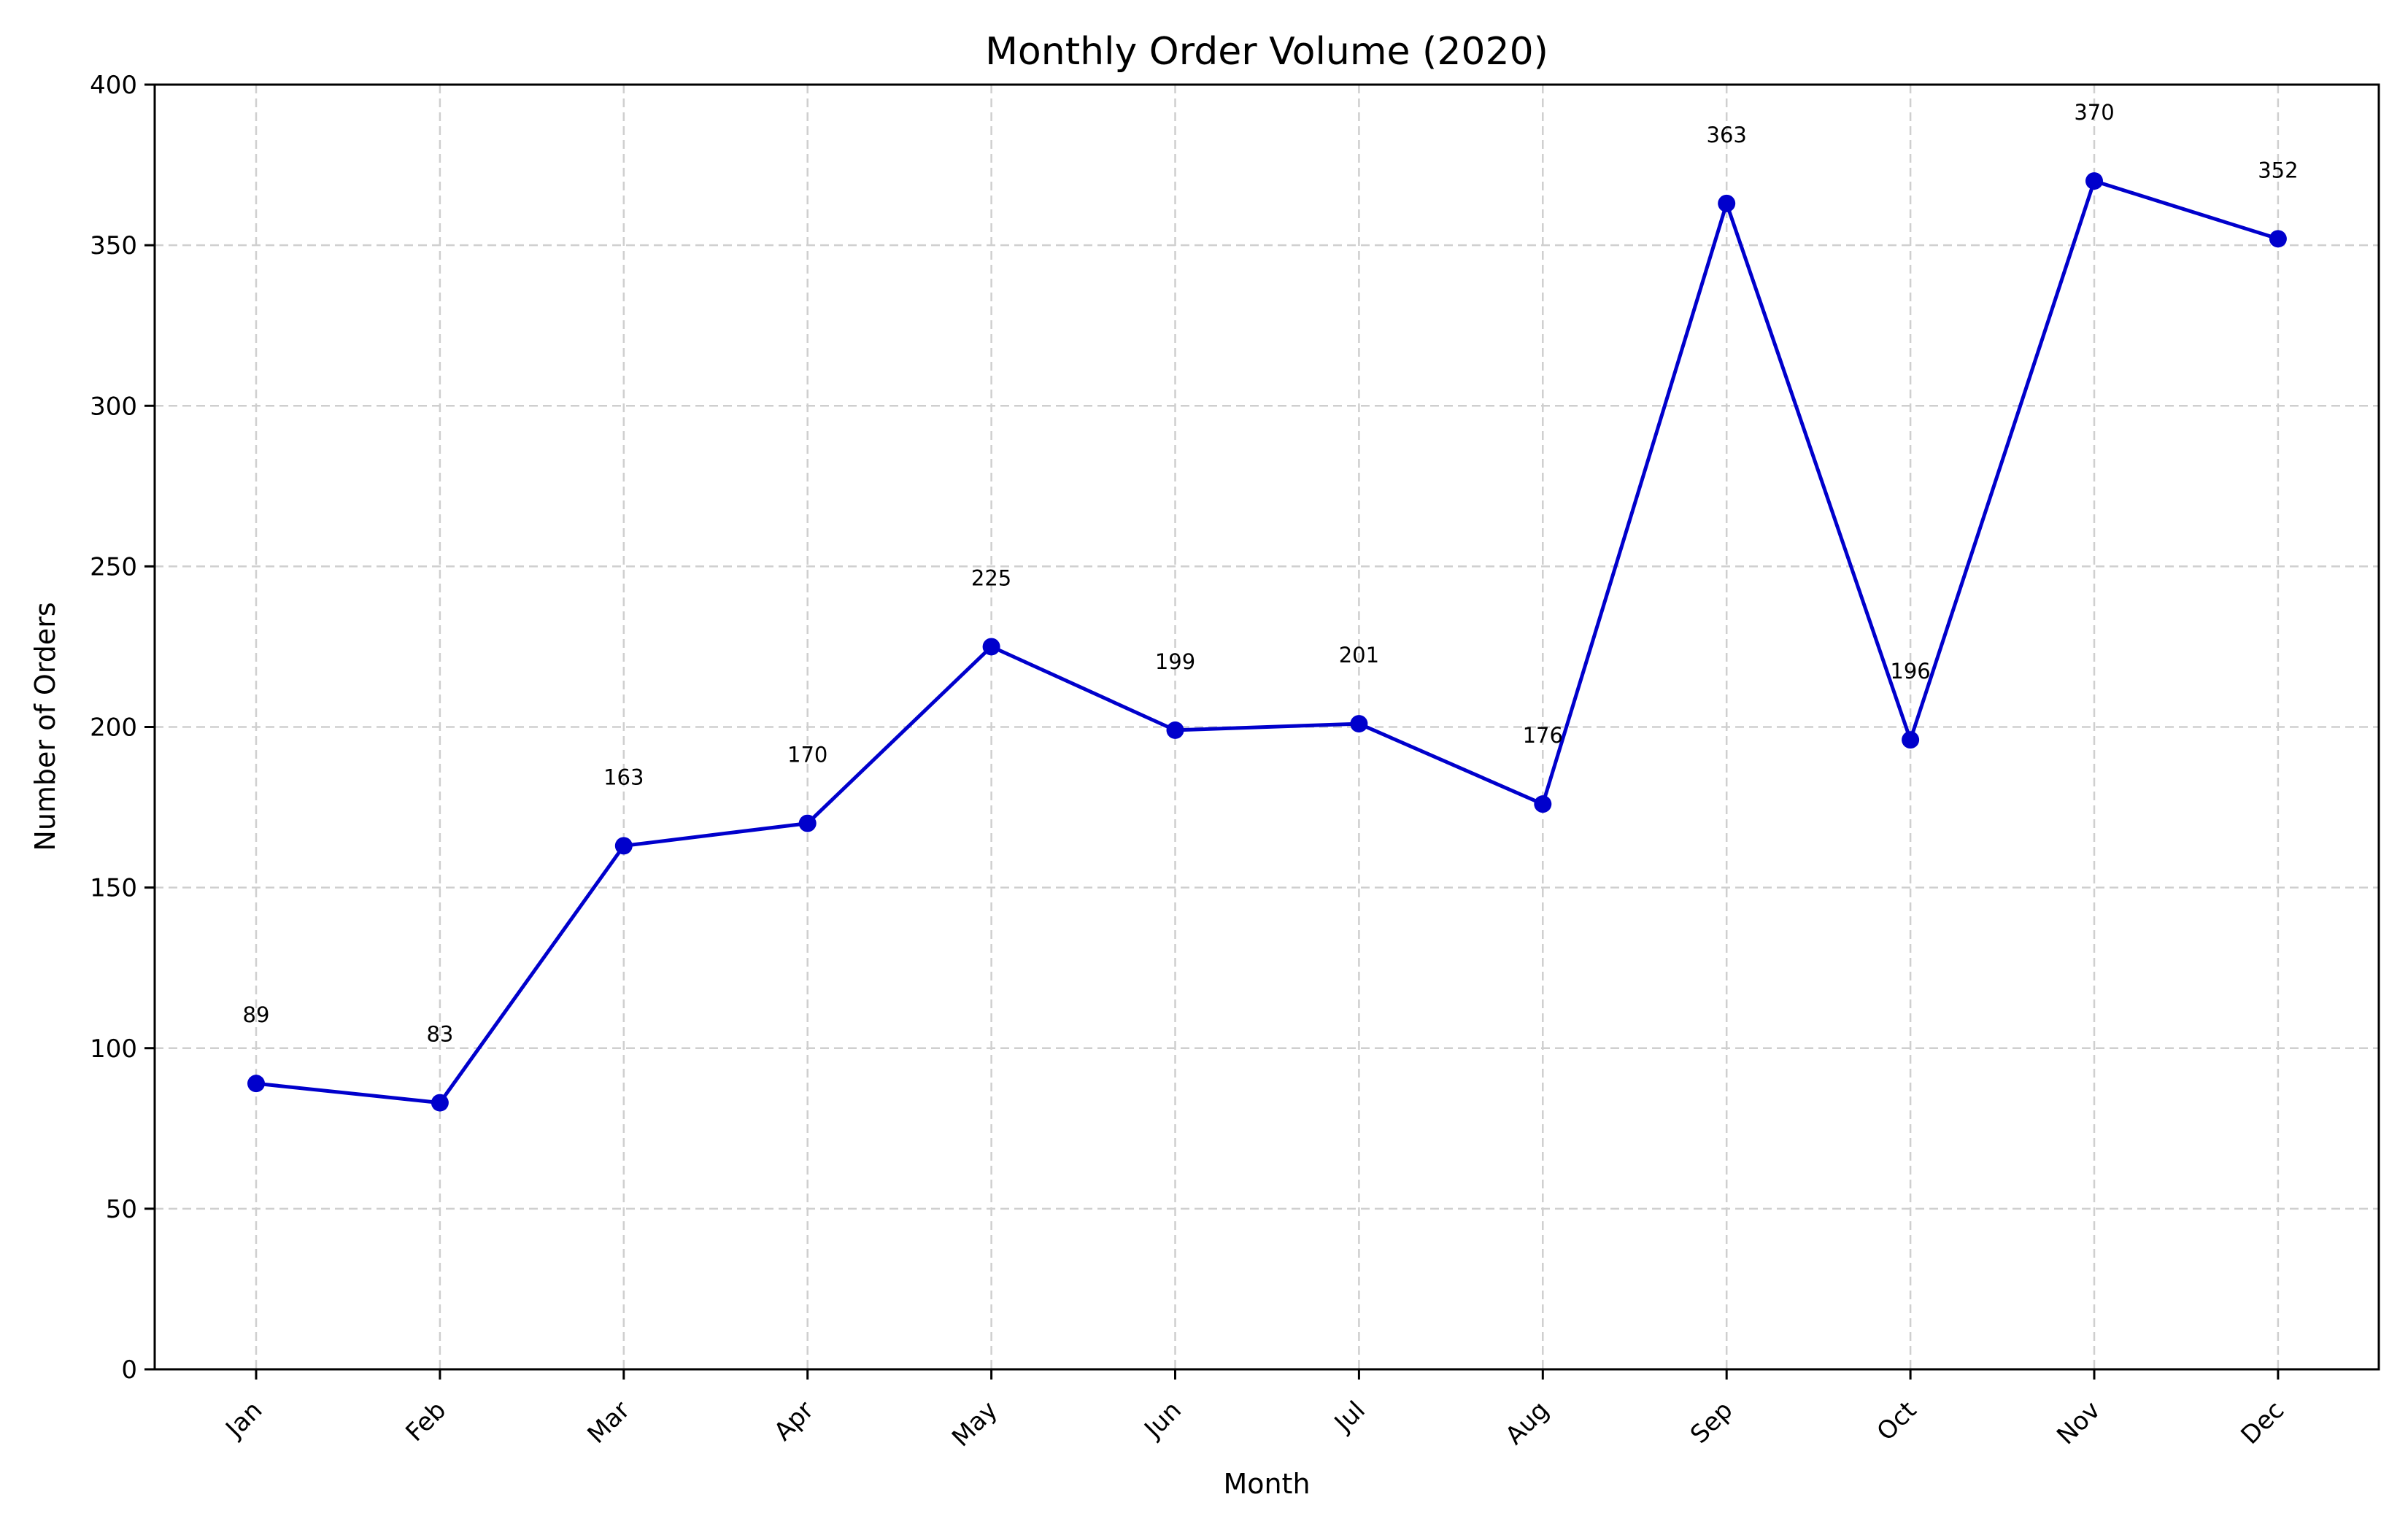  What do you see at coordinates (129, 1370) in the screenshot?
I see `y-tick-label: 0` at bounding box center [129, 1370].